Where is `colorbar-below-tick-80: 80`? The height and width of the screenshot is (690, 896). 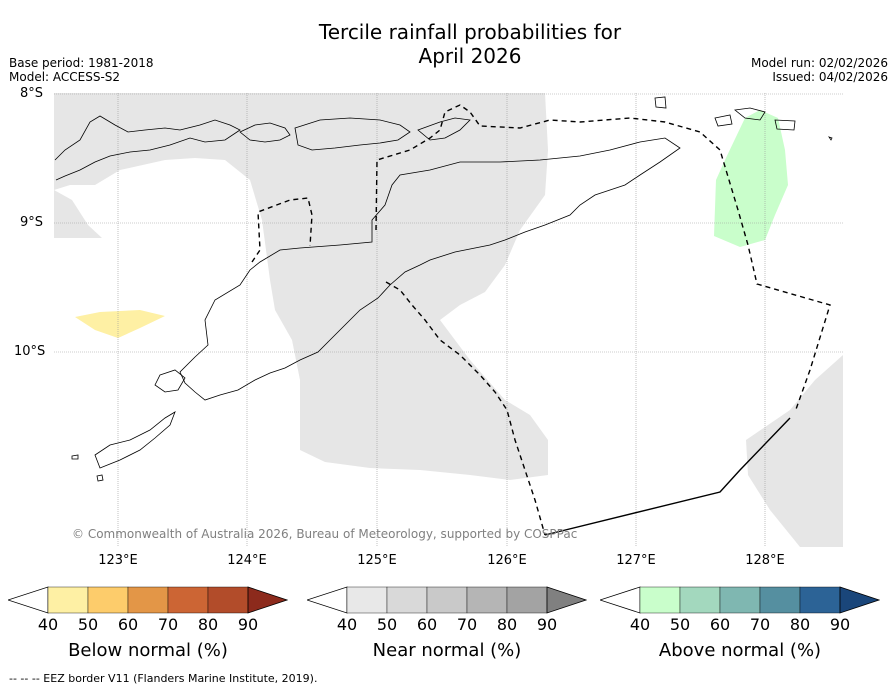 colorbar-below-tick-80: 80 is located at coordinates (208, 624).